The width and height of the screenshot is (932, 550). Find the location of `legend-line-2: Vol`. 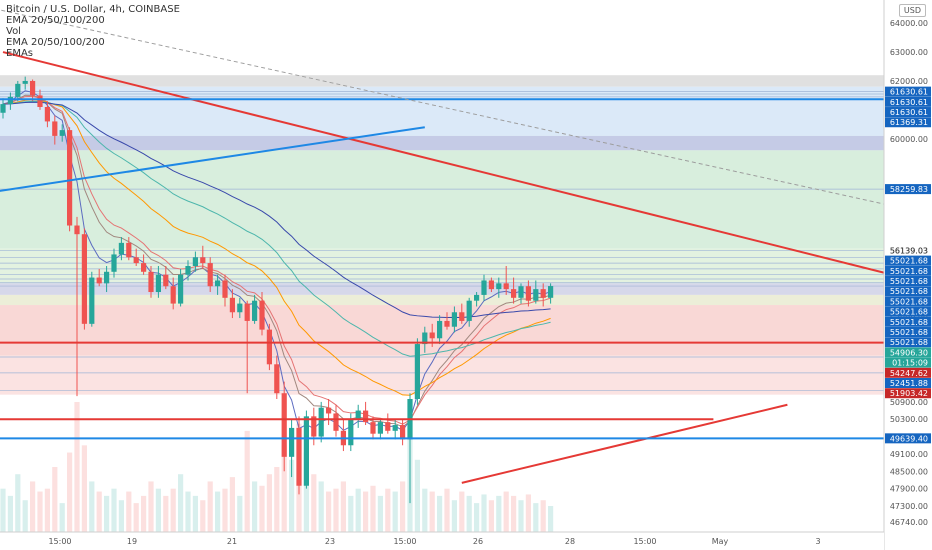

legend-line-2: Vol is located at coordinates (93, 31).